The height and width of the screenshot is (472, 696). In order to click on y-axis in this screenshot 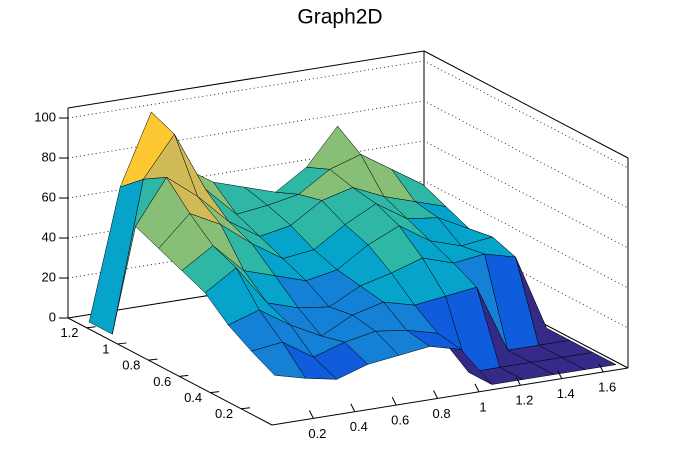, I will do `click(170, 371)`.